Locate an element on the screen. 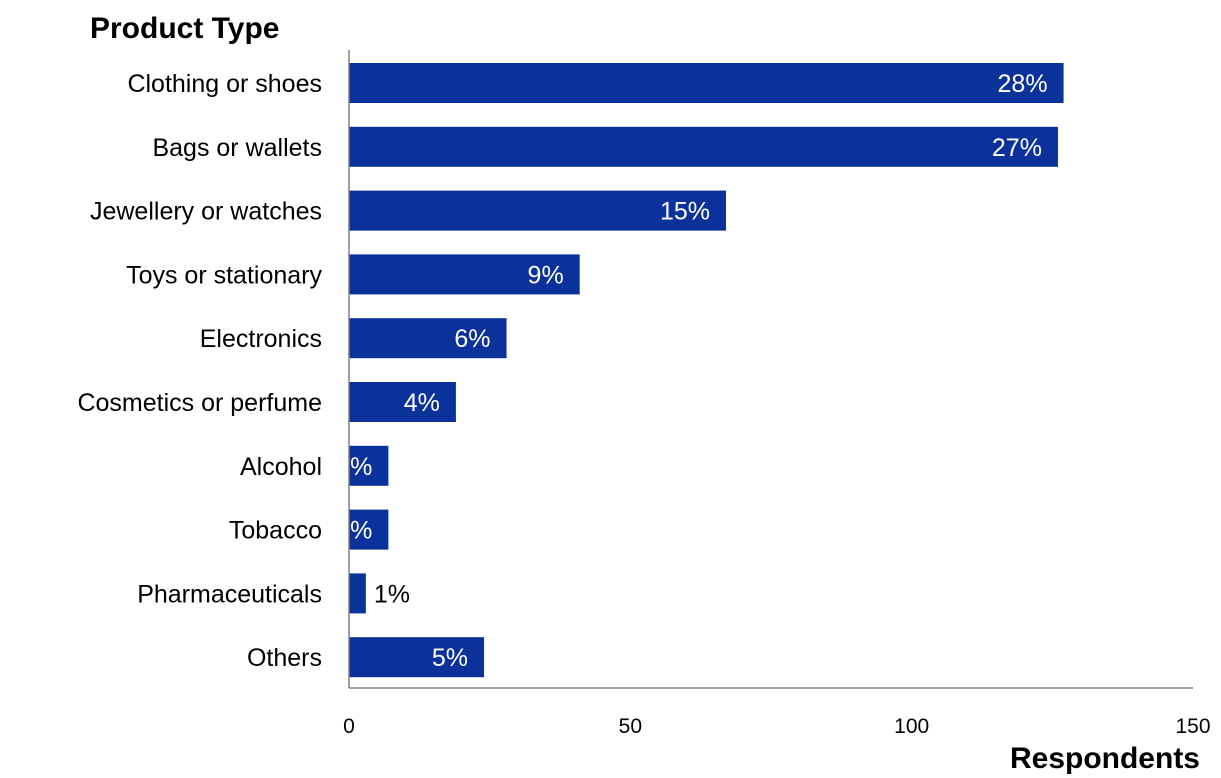 This screenshot has height=778, width=1221. bar-toys-or-stationary is located at coordinates (464, 274).